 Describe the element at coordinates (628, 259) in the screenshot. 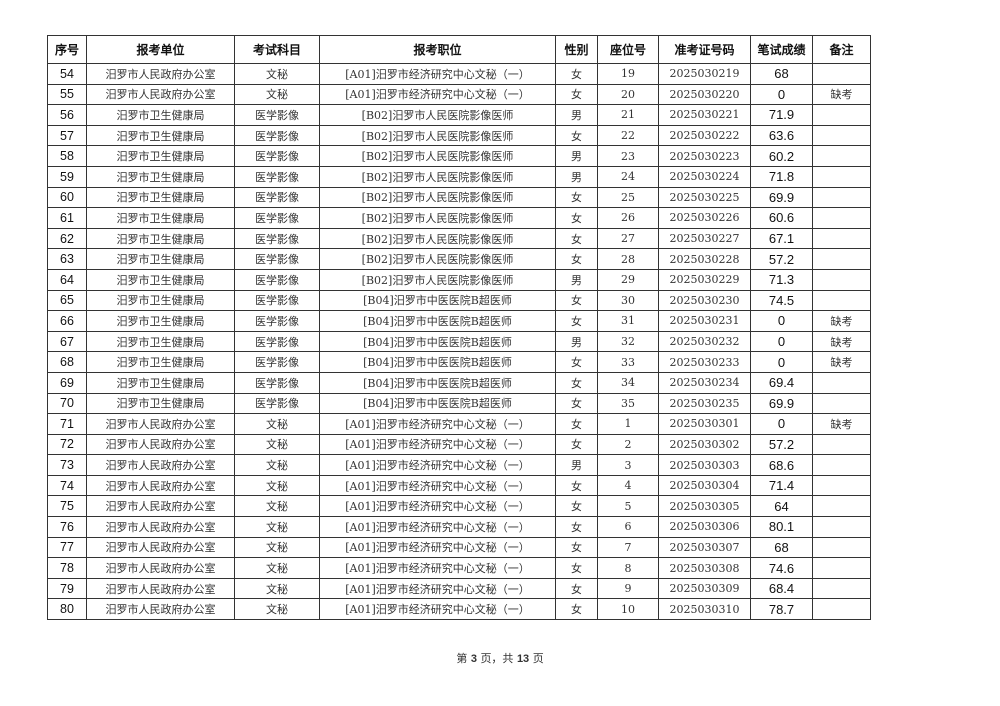

I see `cell-seat: 28` at that location.